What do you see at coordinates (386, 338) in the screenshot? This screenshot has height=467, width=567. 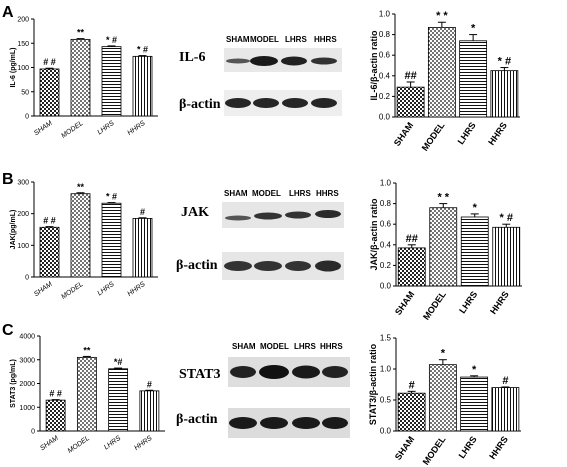 I see `y-tick-label: 1.5` at bounding box center [386, 338].